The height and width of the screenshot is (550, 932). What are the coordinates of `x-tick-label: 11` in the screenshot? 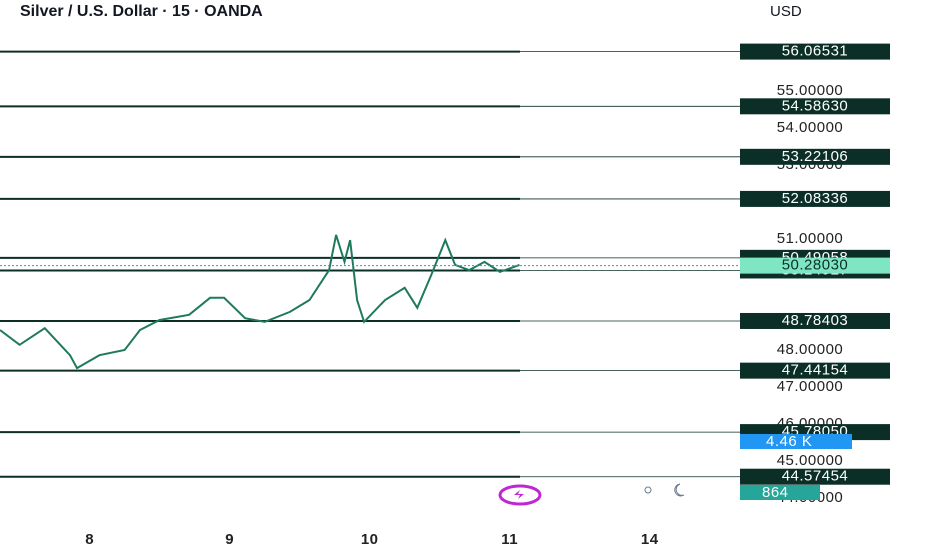 It's located at (509, 539).